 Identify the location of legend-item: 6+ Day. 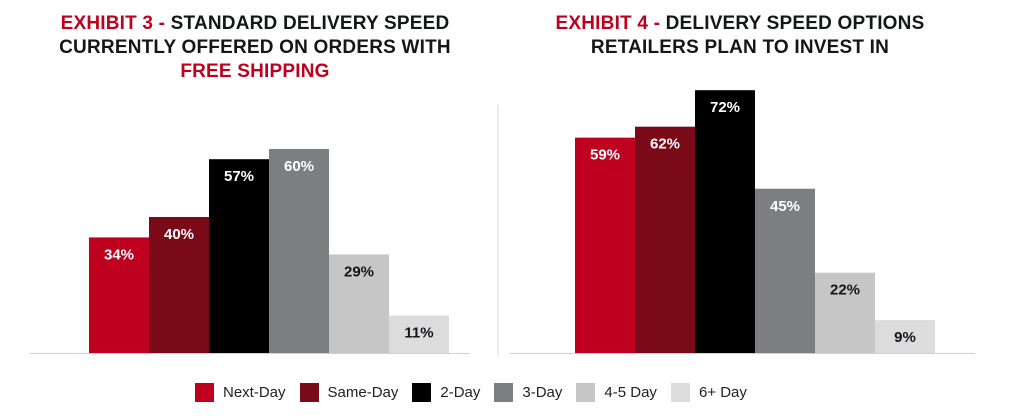
(708, 392).